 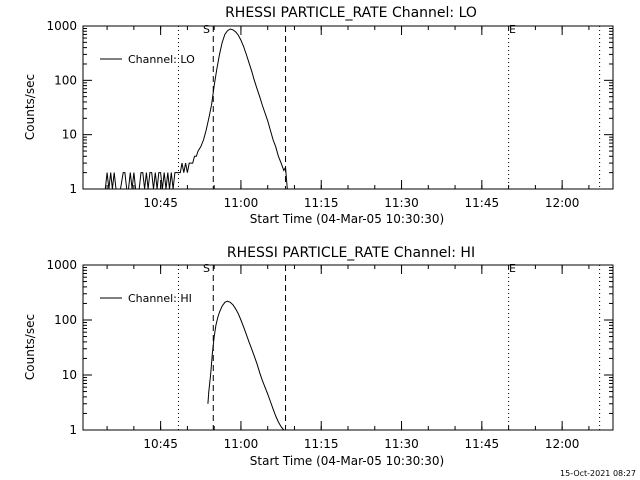 What do you see at coordinates (246, 365) in the screenshot?
I see `series-line-hi` at bounding box center [246, 365].